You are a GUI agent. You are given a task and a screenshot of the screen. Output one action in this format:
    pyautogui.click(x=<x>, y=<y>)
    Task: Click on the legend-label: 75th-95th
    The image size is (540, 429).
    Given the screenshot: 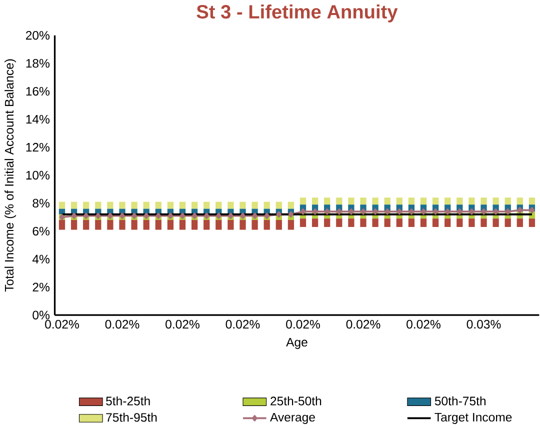 What is the action you would take?
    pyautogui.click(x=131, y=417)
    